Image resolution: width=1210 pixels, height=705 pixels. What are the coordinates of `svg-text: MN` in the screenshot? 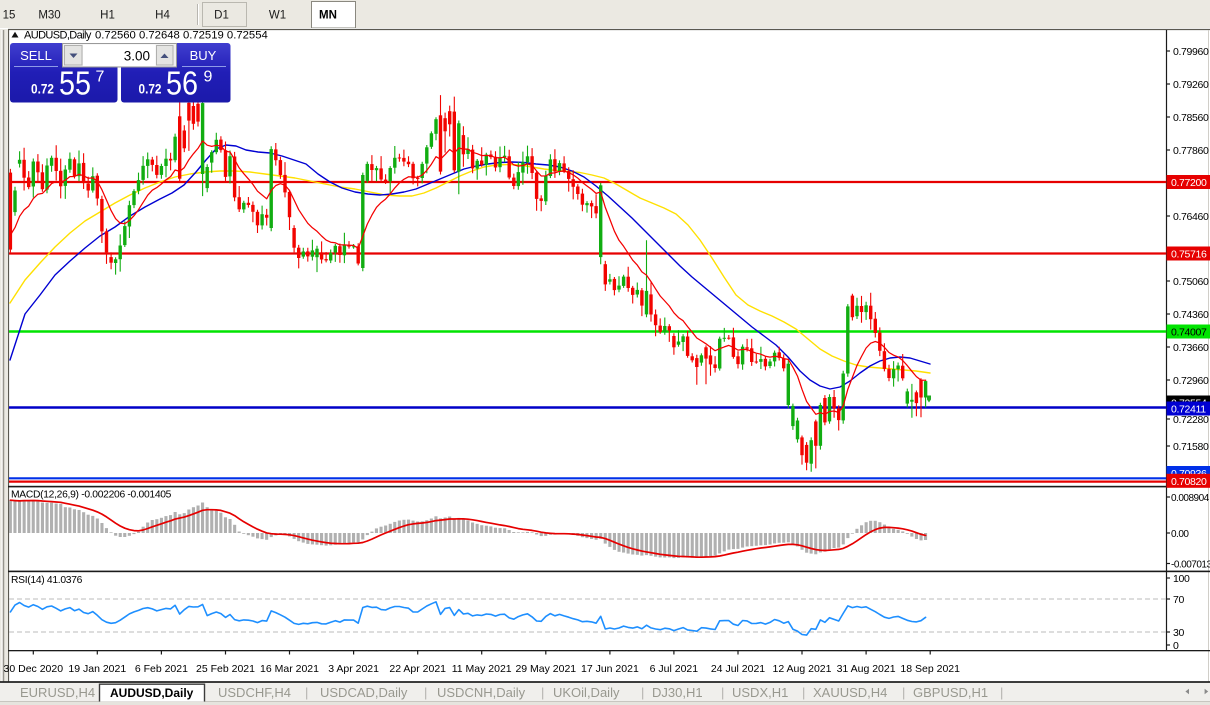 It's located at (328, 16).